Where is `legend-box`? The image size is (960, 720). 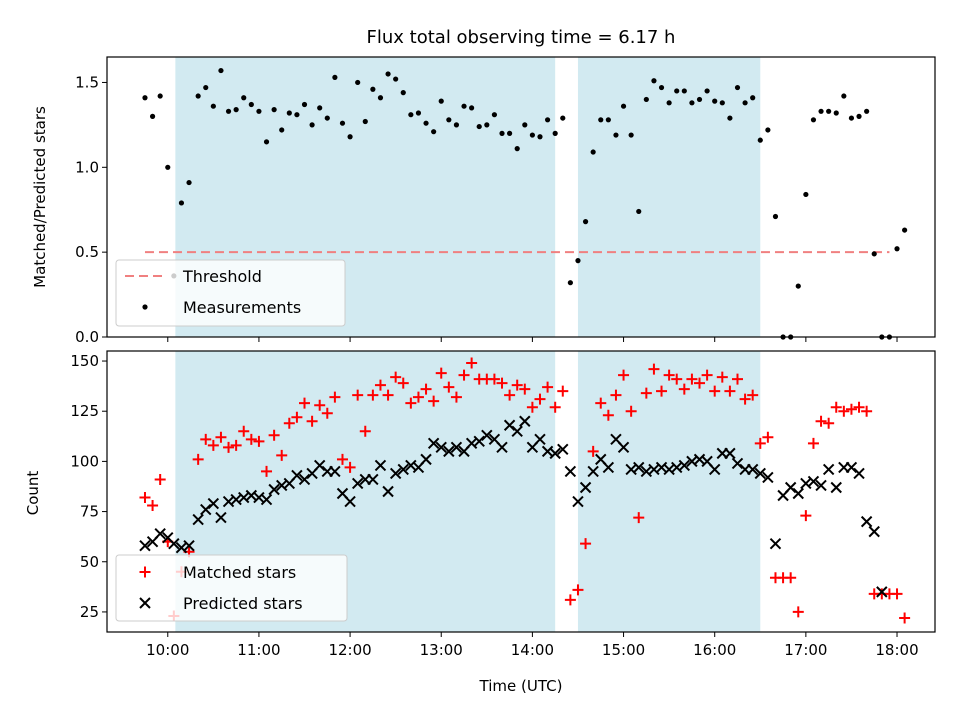
legend-box is located at coordinates (231, 588).